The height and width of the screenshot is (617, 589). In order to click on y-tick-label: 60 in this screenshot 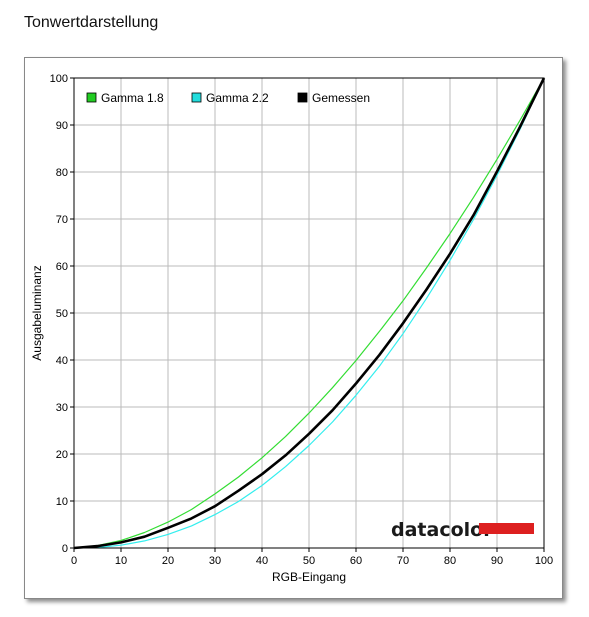, I will do `click(62, 267)`.